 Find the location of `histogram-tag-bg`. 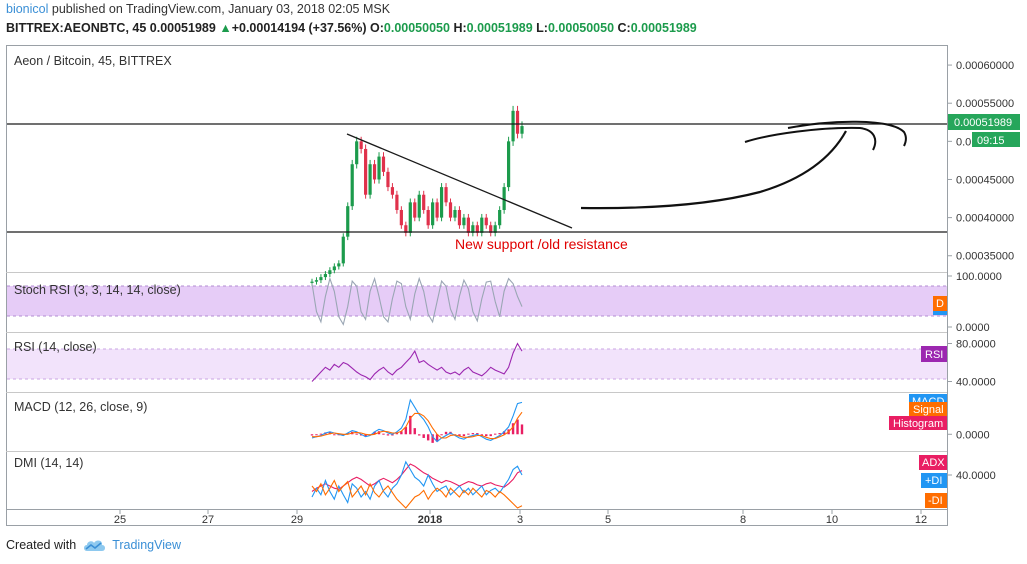

histogram-tag-bg is located at coordinates (918, 423).